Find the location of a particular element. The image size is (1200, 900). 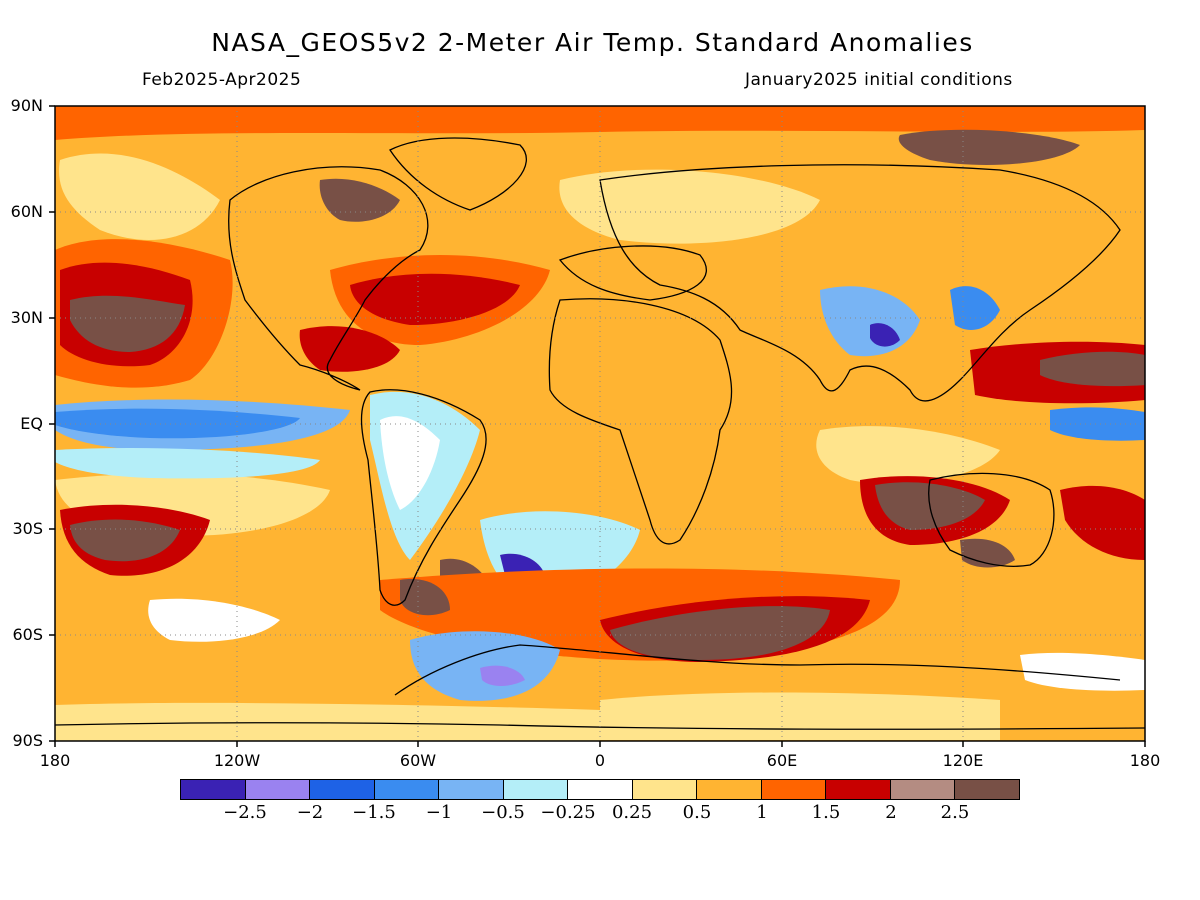

initial-conditions: January2025 initial conditions is located at coordinates (879, 80).